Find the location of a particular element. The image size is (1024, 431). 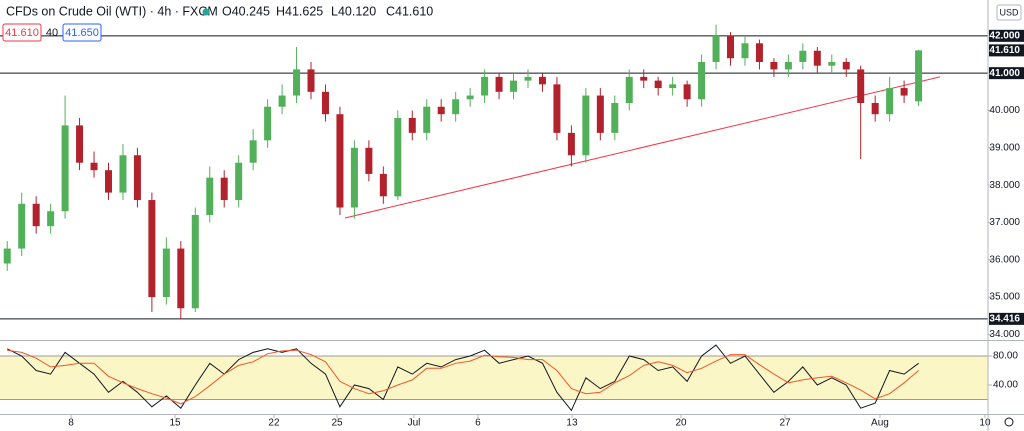

stoch-band is located at coordinates (494, 378).